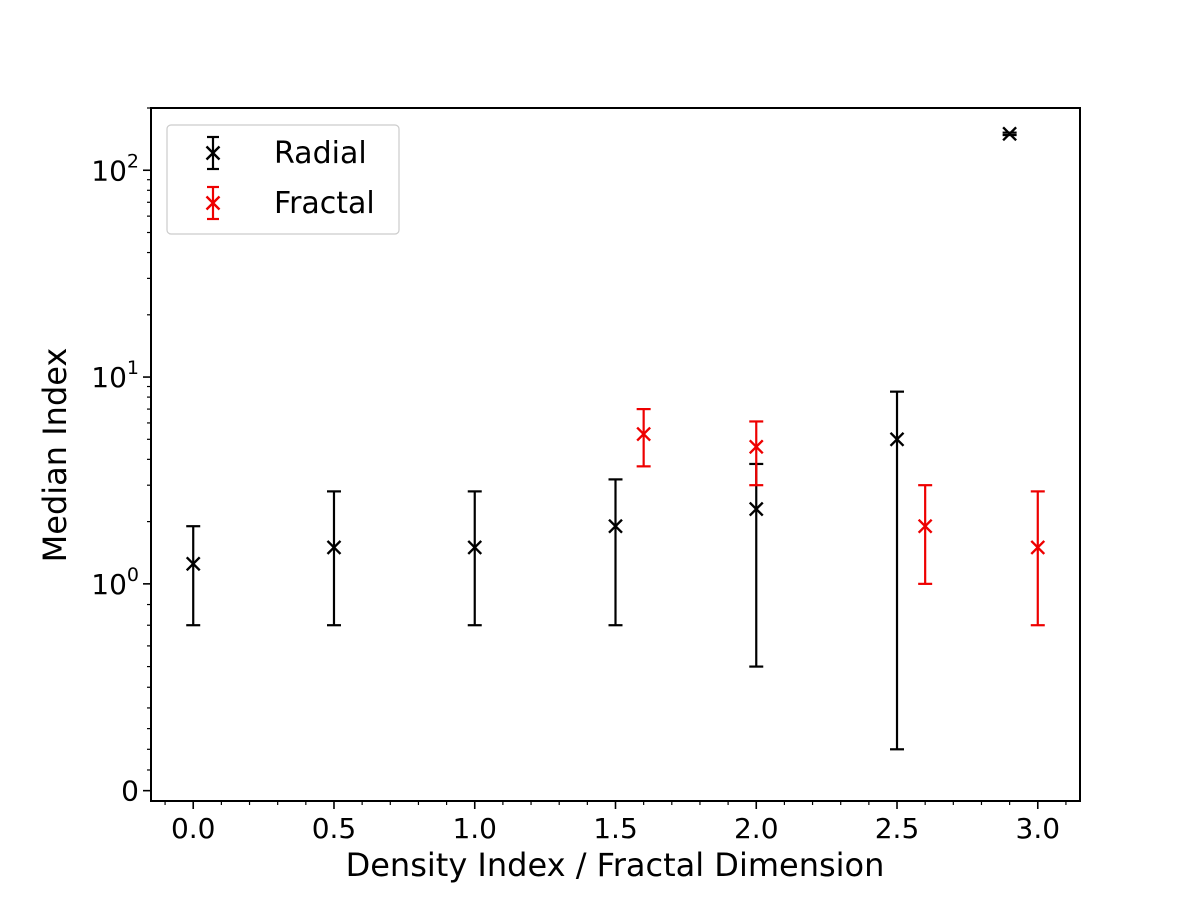 The height and width of the screenshot is (900, 1200). What do you see at coordinates (55, 455) in the screenshot?
I see `y-axis-label: Median Index` at bounding box center [55, 455].